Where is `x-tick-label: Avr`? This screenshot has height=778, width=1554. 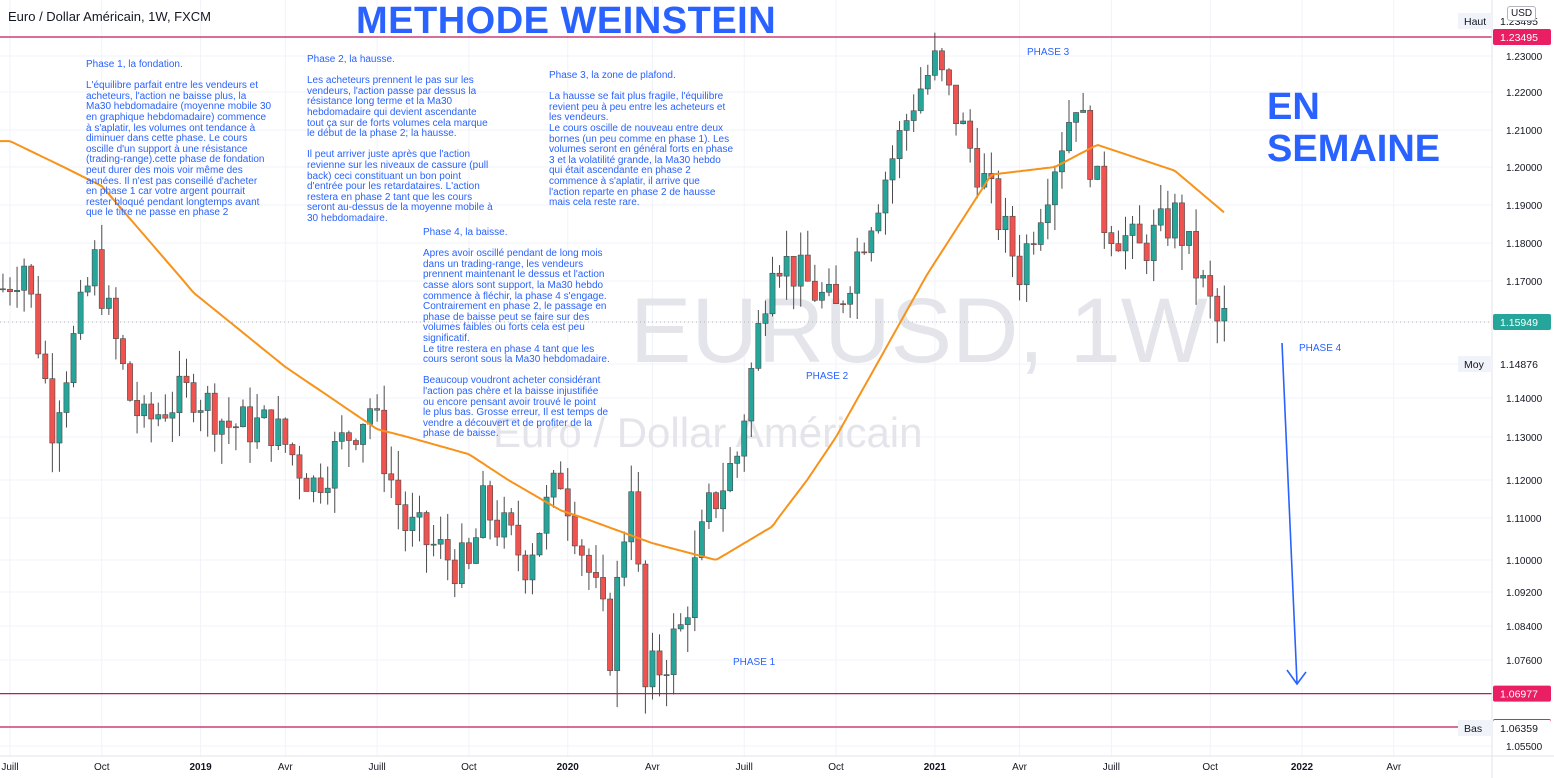 x-tick-label: Avr is located at coordinates (1019, 767).